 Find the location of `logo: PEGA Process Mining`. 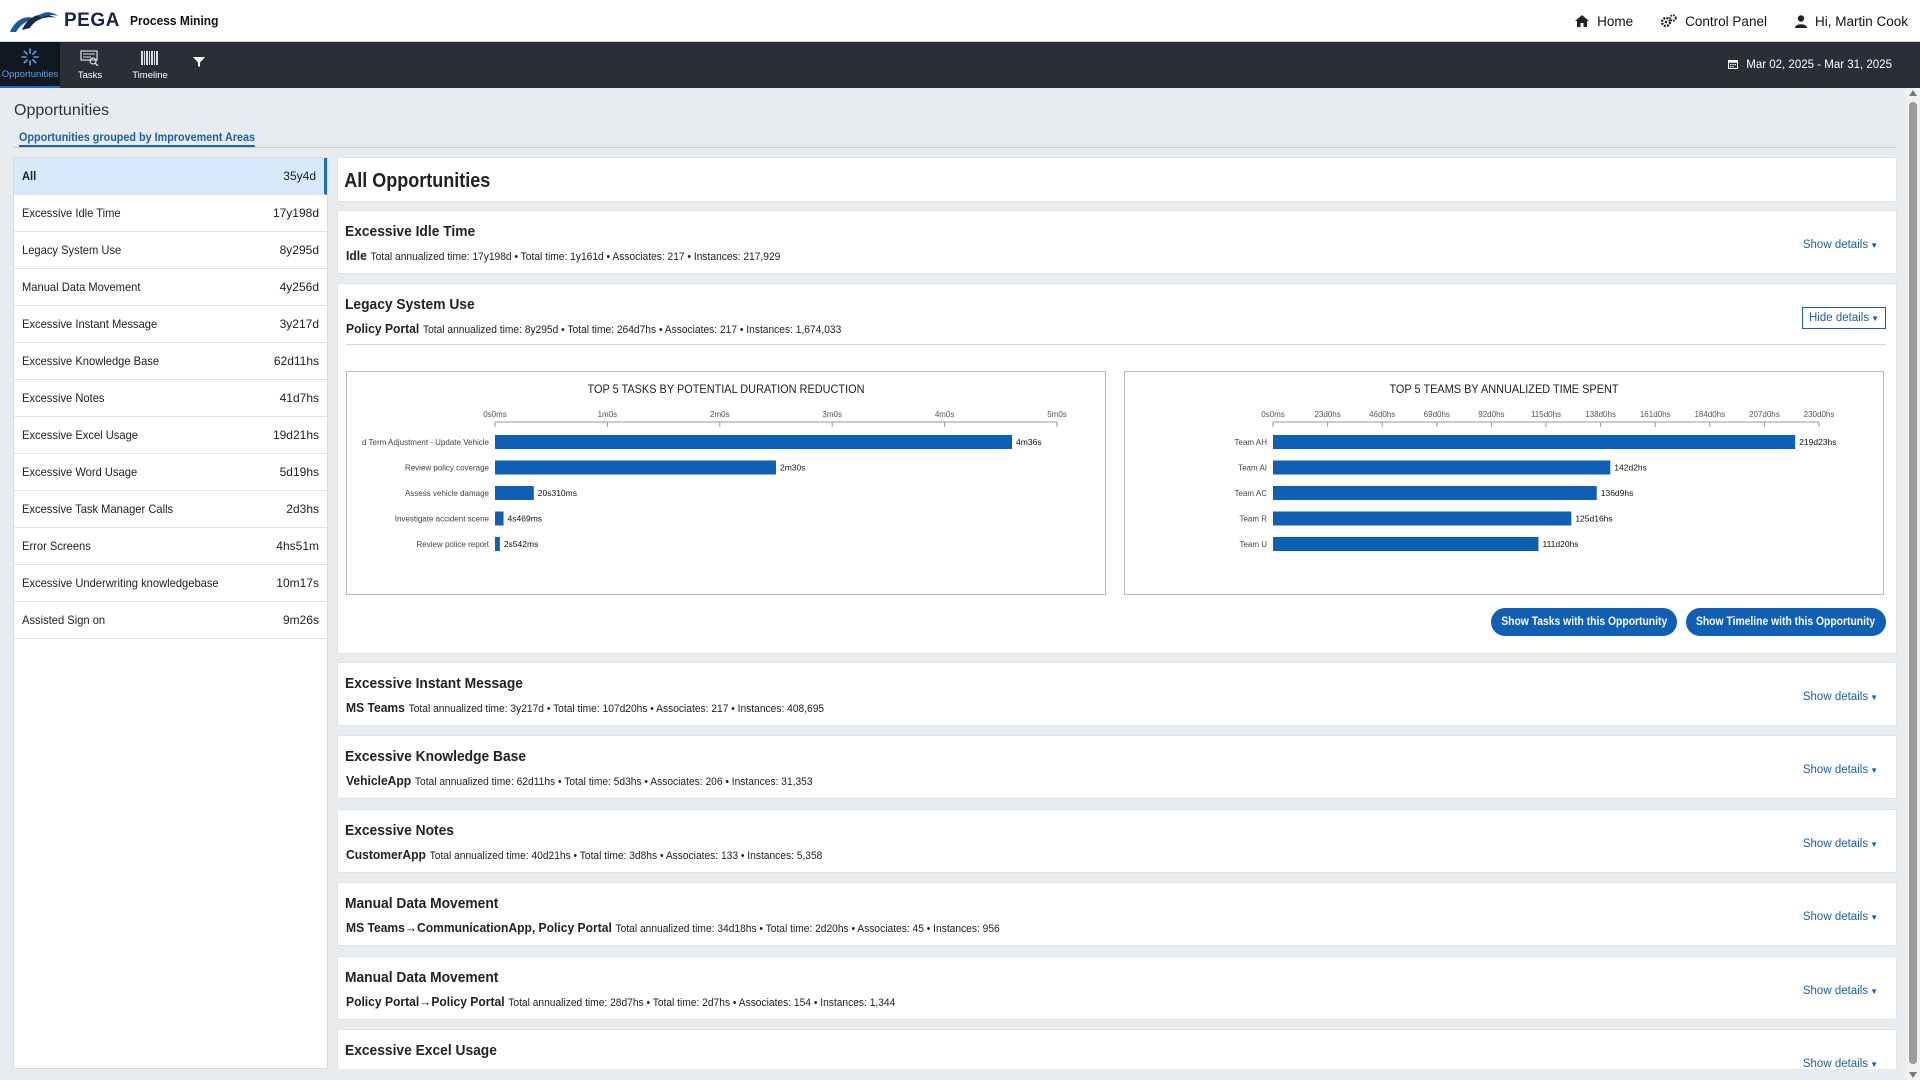

logo: PEGA Process Mining is located at coordinates (117, 21).